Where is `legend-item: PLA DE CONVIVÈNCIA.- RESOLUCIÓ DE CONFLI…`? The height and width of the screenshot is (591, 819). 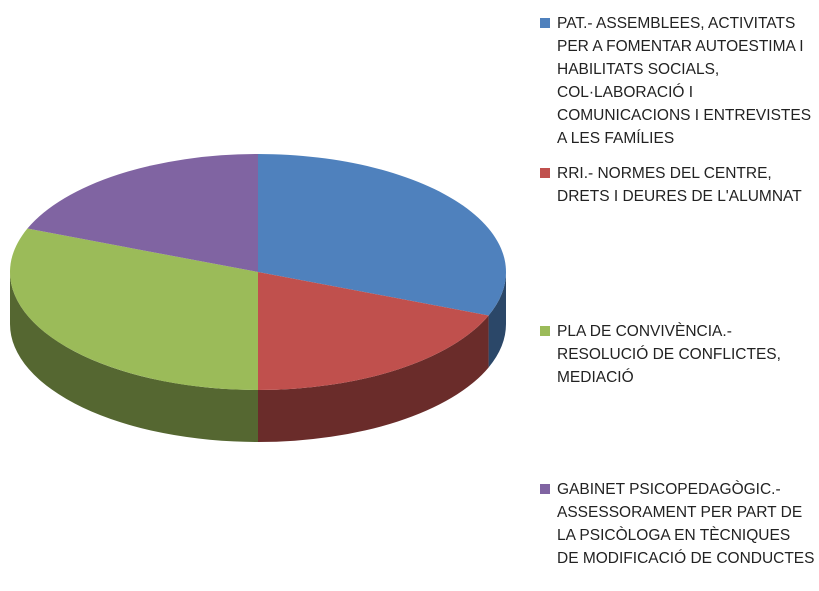
legend-item: PLA DE CONVIVÈNCIA.- RESOLUCIÓ DE CONFLI… is located at coordinates (677, 354).